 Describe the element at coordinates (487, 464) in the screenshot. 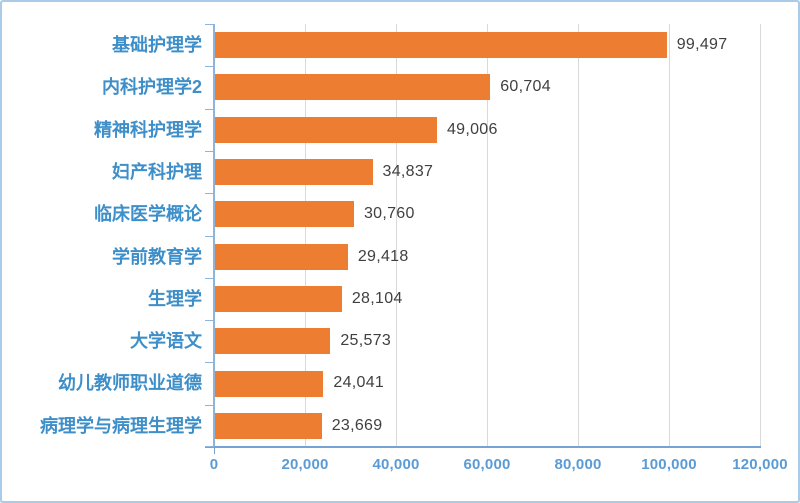

I see `x-tick-label: 60,000` at that location.